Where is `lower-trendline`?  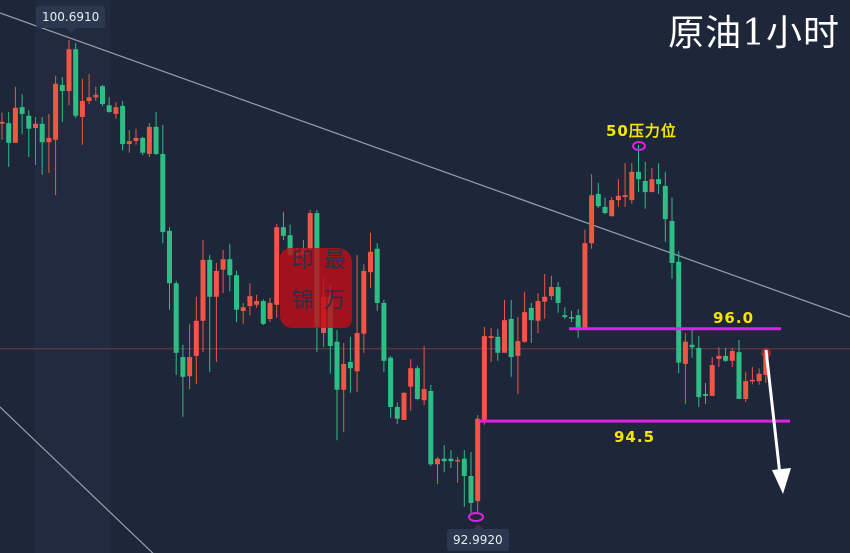 lower-trendline is located at coordinates (77, 479).